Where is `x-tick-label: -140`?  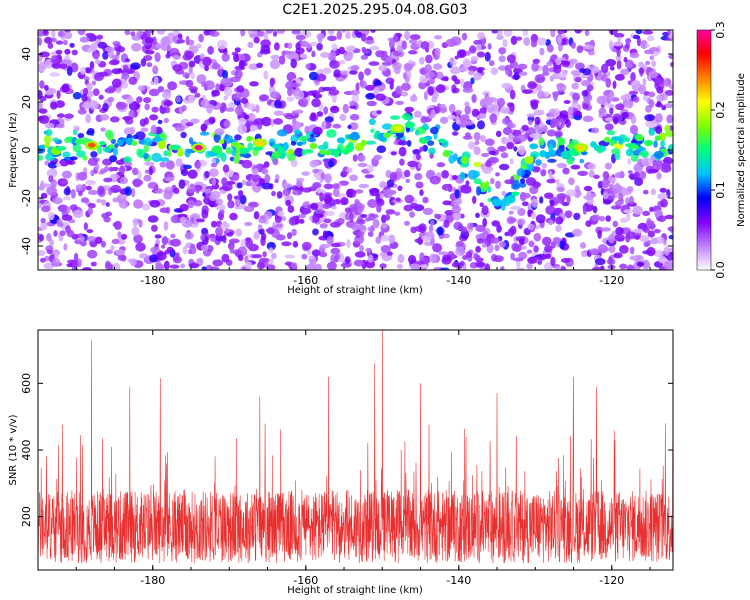
x-tick-label: -140 is located at coordinates (458, 280).